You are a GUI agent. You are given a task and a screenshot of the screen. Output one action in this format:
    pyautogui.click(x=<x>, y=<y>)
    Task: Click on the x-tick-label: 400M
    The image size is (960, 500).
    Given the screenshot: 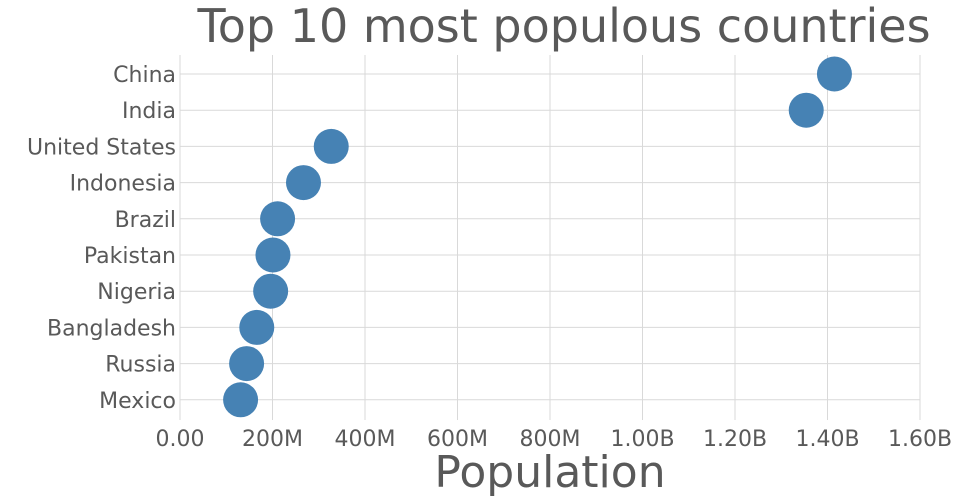 What is the action you would take?
    pyautogui.click(x=365, y=439)
    